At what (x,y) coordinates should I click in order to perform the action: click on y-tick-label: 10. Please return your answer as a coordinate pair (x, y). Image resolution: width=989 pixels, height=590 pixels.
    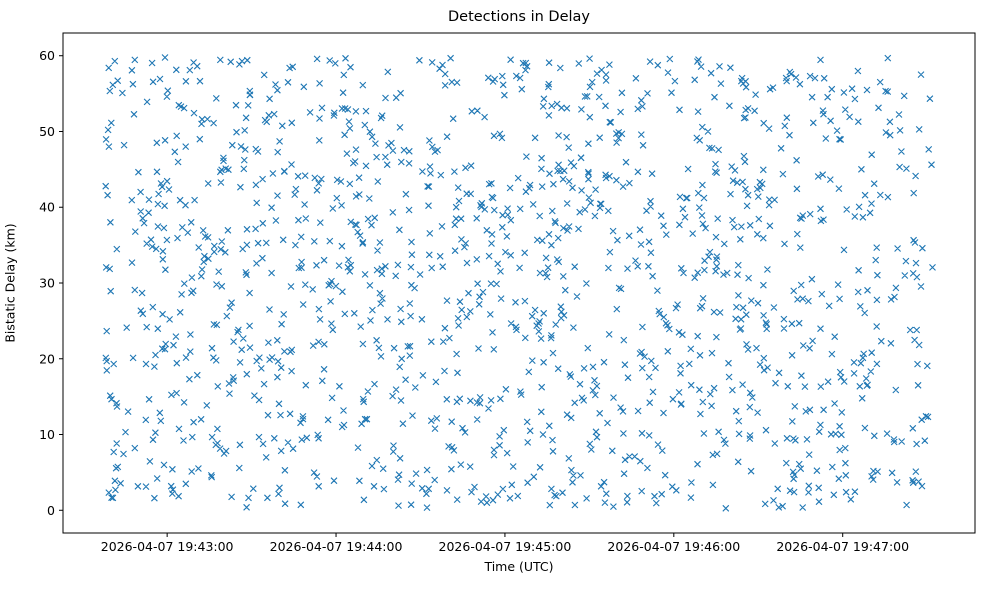
    Looking at the image, I should click on (47, 434).